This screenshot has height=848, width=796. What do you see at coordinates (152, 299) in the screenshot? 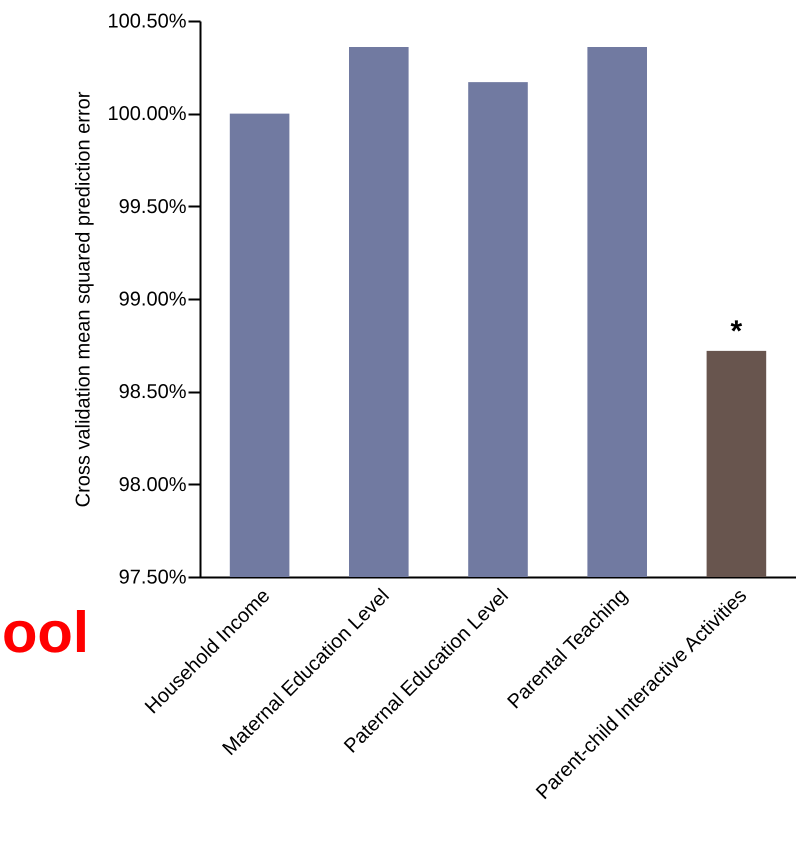
I see `y-tick-label: 99.00%` at bounding box center [152, 299].